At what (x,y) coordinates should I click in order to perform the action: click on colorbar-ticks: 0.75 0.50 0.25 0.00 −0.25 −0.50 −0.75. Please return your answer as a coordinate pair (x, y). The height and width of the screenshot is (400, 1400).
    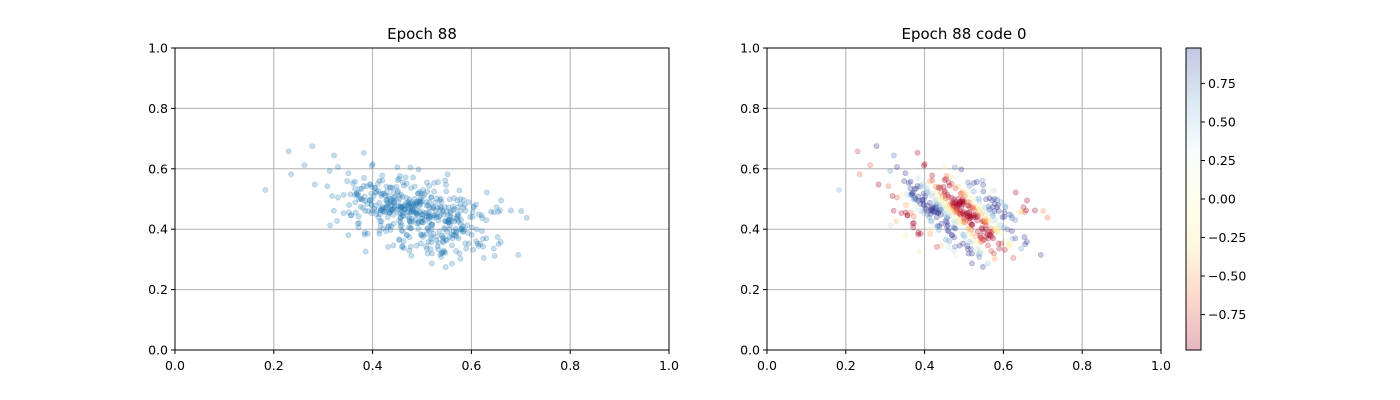
    Looking at the image, I should click on (1223, 199).